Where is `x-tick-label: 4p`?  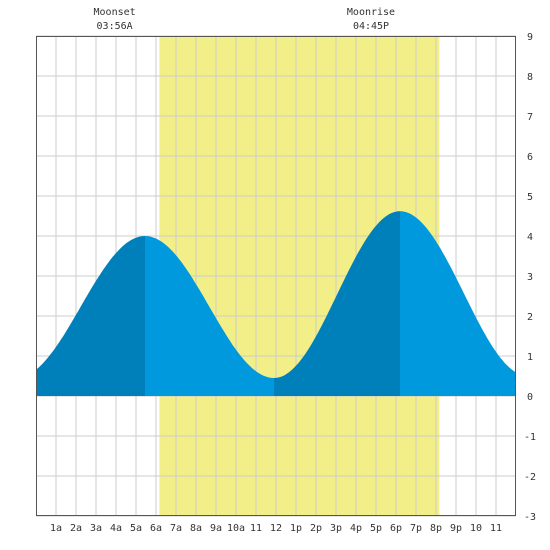 x-tick-label: 4p is located at coordinates (356, 528).